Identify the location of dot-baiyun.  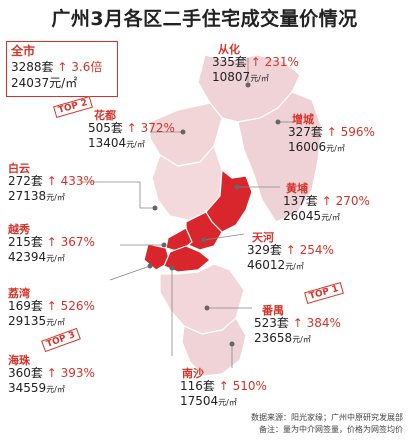
(155, 208).